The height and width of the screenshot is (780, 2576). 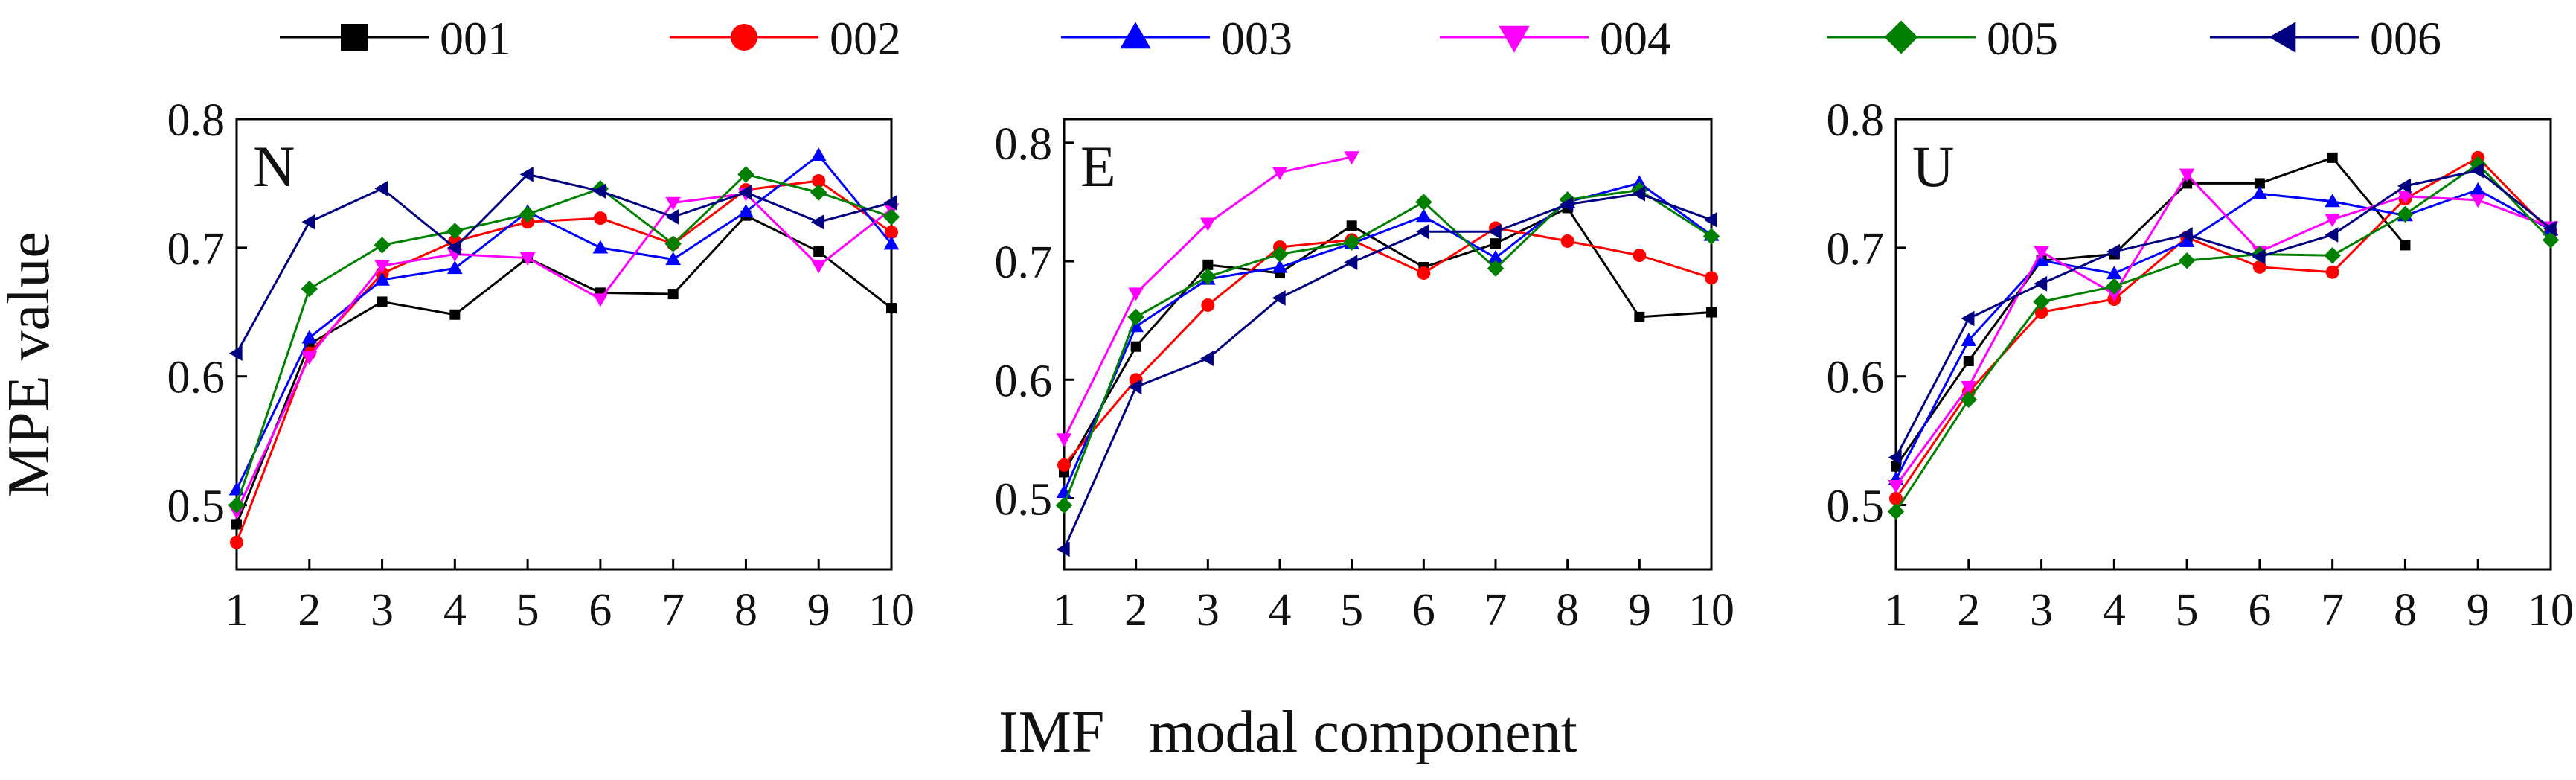 What do you see at coordinates (1567, 610) in the screenshot?
I see `x-tick-label: 8` at bounding box center [1567, 610].